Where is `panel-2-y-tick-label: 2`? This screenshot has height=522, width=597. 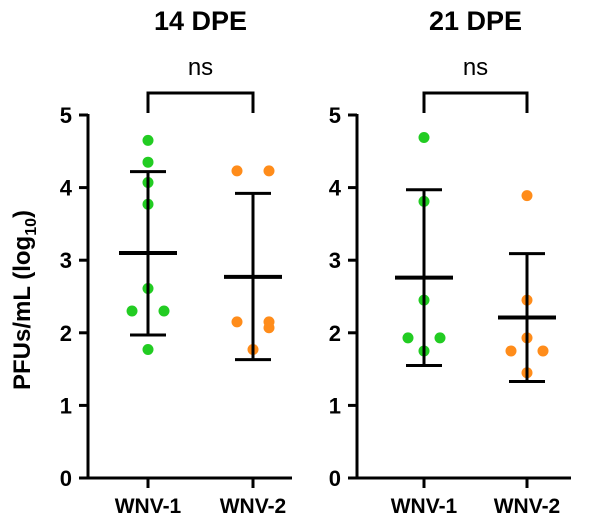 panel-2-y-tick-label: 2 is located at coordinates (335, 333).